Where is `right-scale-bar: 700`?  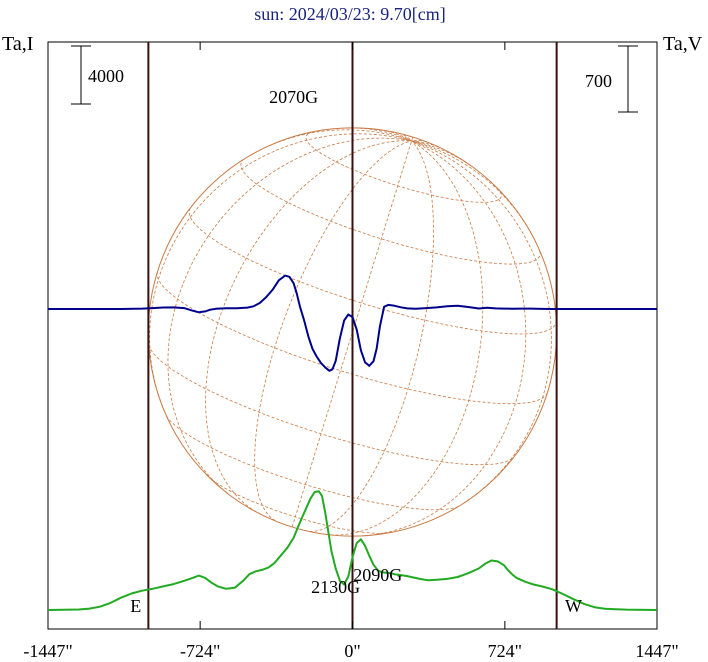
right-scale-bar: 700 is located at coordinates (611, 79).